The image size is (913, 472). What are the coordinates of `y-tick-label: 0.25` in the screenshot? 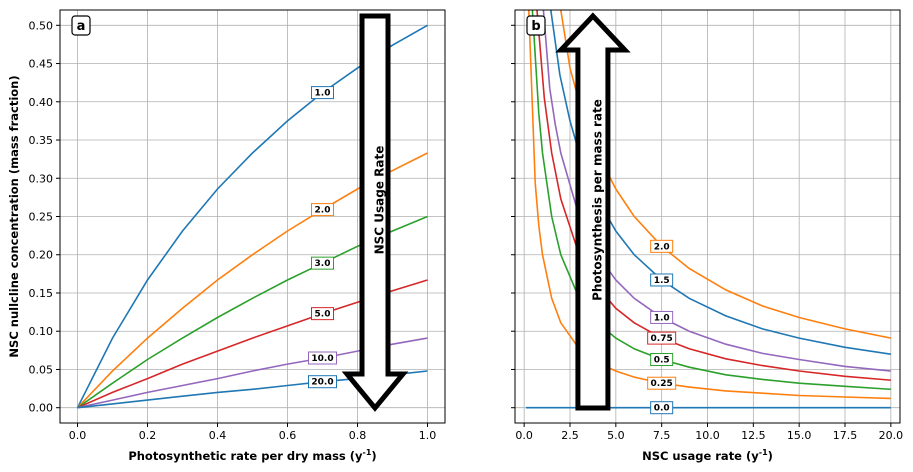 It's located at (41, 217).